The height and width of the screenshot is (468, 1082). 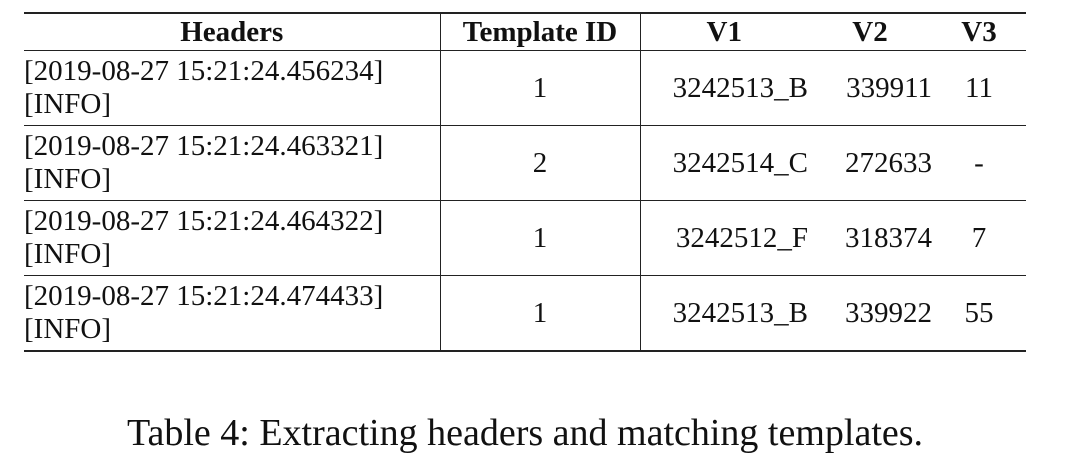 What do you see at coordinates (979, 238) in the screenshot?
I see `v3-cell: 7` at bounding box center [979, 238].